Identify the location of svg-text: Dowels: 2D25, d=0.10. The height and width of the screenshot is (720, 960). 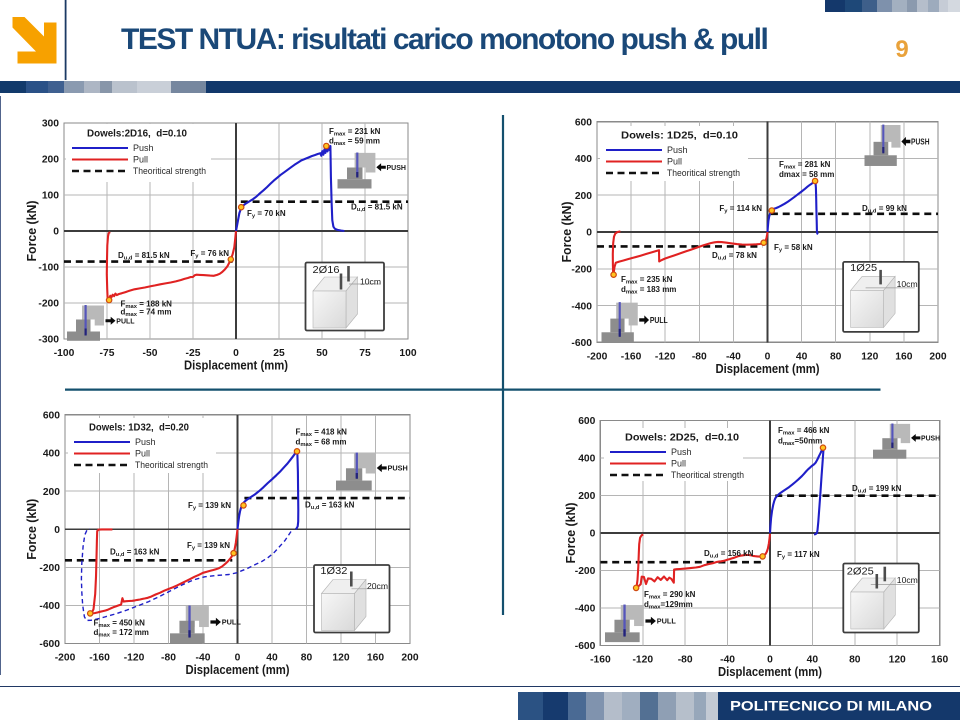
(682, 438).